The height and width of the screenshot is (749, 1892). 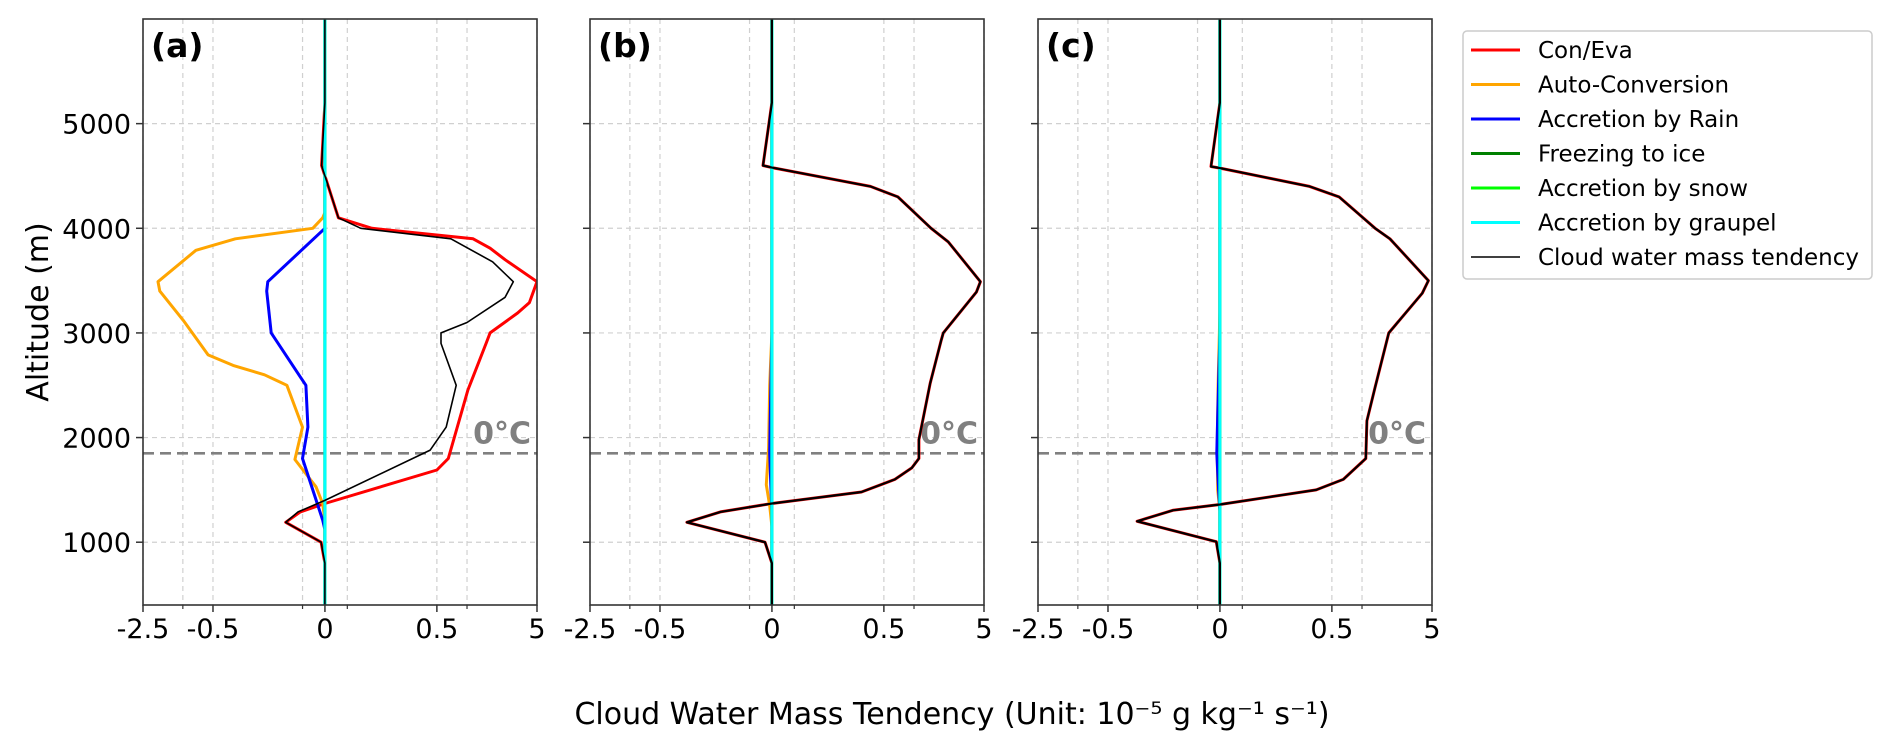 I want to click on series-line-accretion-by-rain, so click(x=296, y=312).